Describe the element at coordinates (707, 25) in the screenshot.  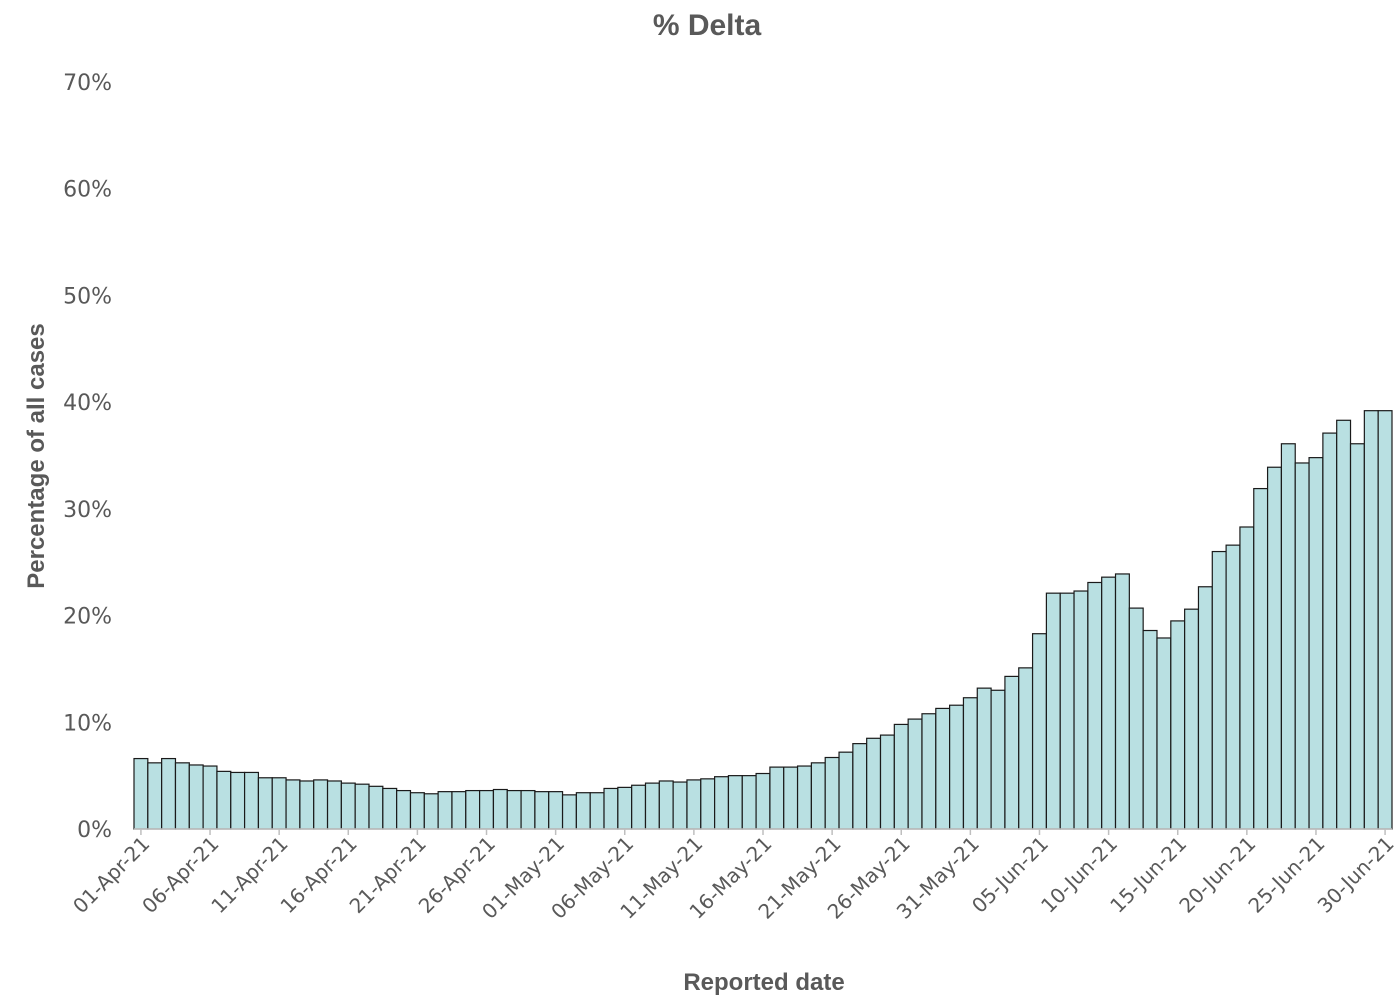
I see `chart-title: % Delta` at that location.